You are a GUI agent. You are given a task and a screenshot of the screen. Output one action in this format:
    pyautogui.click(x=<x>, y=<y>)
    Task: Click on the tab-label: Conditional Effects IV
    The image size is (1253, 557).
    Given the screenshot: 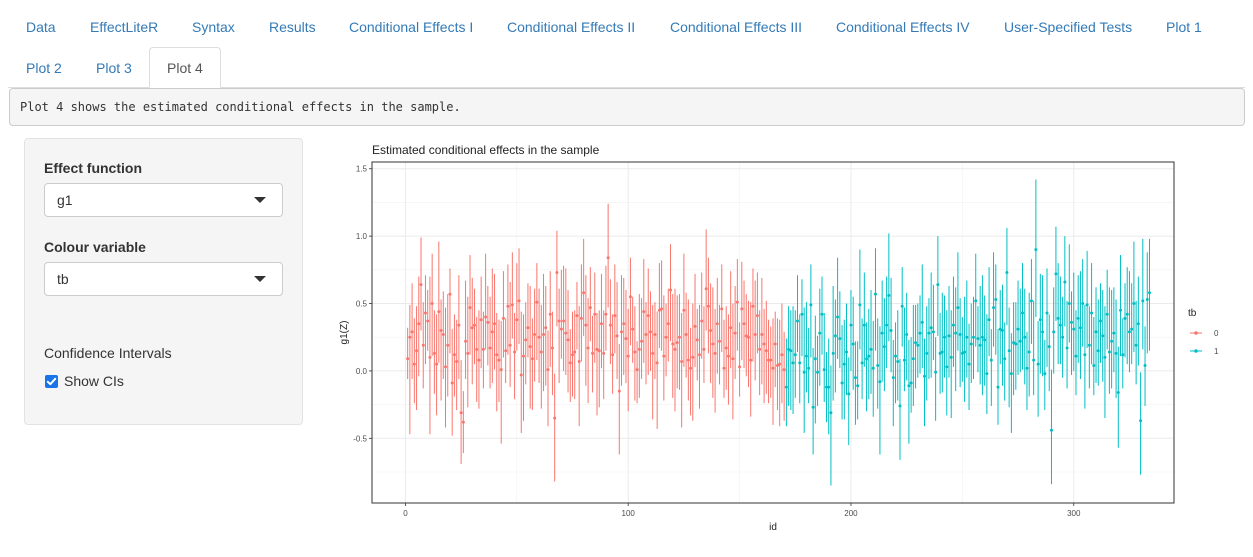 What is the action you would take?
    pyautogui.click(x=903, y=27)
    